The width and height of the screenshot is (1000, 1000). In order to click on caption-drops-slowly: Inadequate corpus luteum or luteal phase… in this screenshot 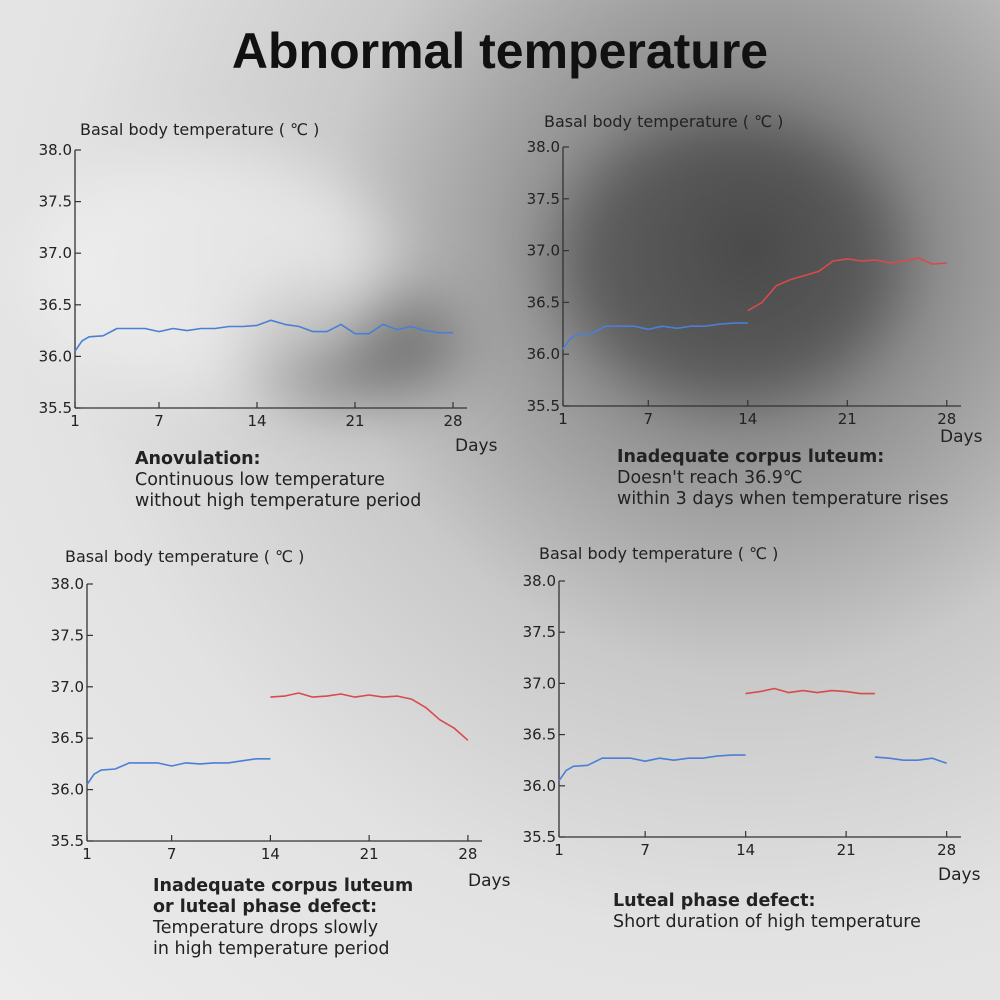, I will do `click(283, 918)`.